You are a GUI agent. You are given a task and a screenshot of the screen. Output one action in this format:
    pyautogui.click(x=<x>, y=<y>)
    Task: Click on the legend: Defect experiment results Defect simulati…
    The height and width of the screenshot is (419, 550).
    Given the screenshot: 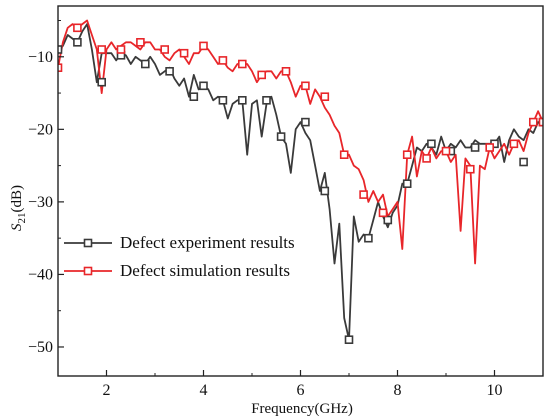 What is the action you would take?
    pyautogui.click(x=179, y=256)
    